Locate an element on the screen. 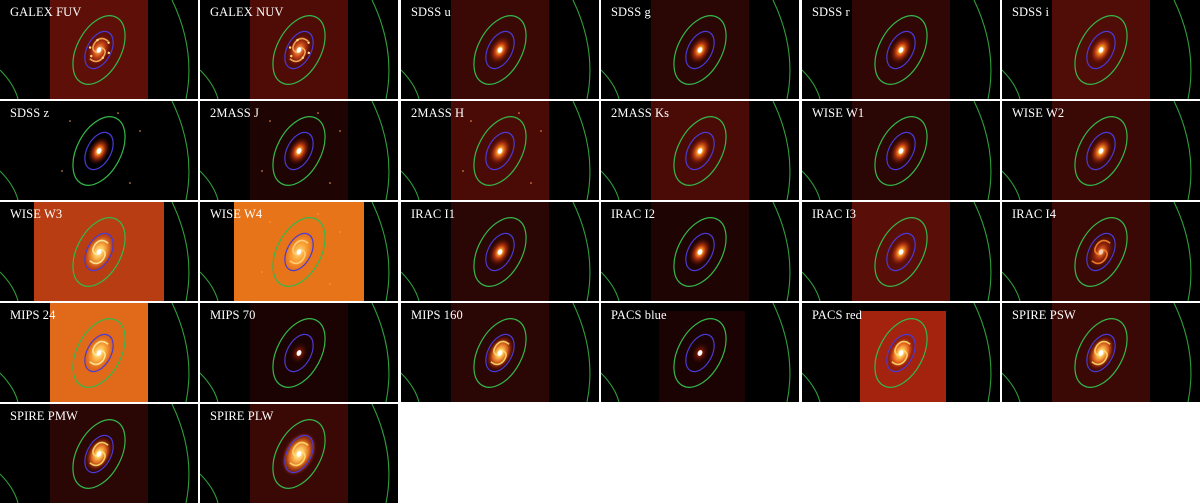 This screenshot has width=1200, height=504. galaxy-image-pacs-blue is located at coordinates (700, 352).